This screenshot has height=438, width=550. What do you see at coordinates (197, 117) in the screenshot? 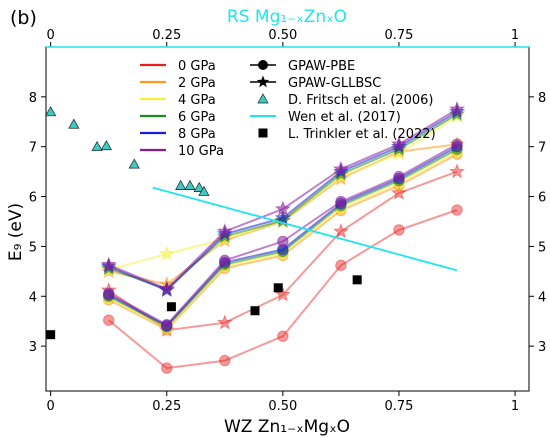
I see `legend-label: 6 GPa` at bounding box center [197, 117].